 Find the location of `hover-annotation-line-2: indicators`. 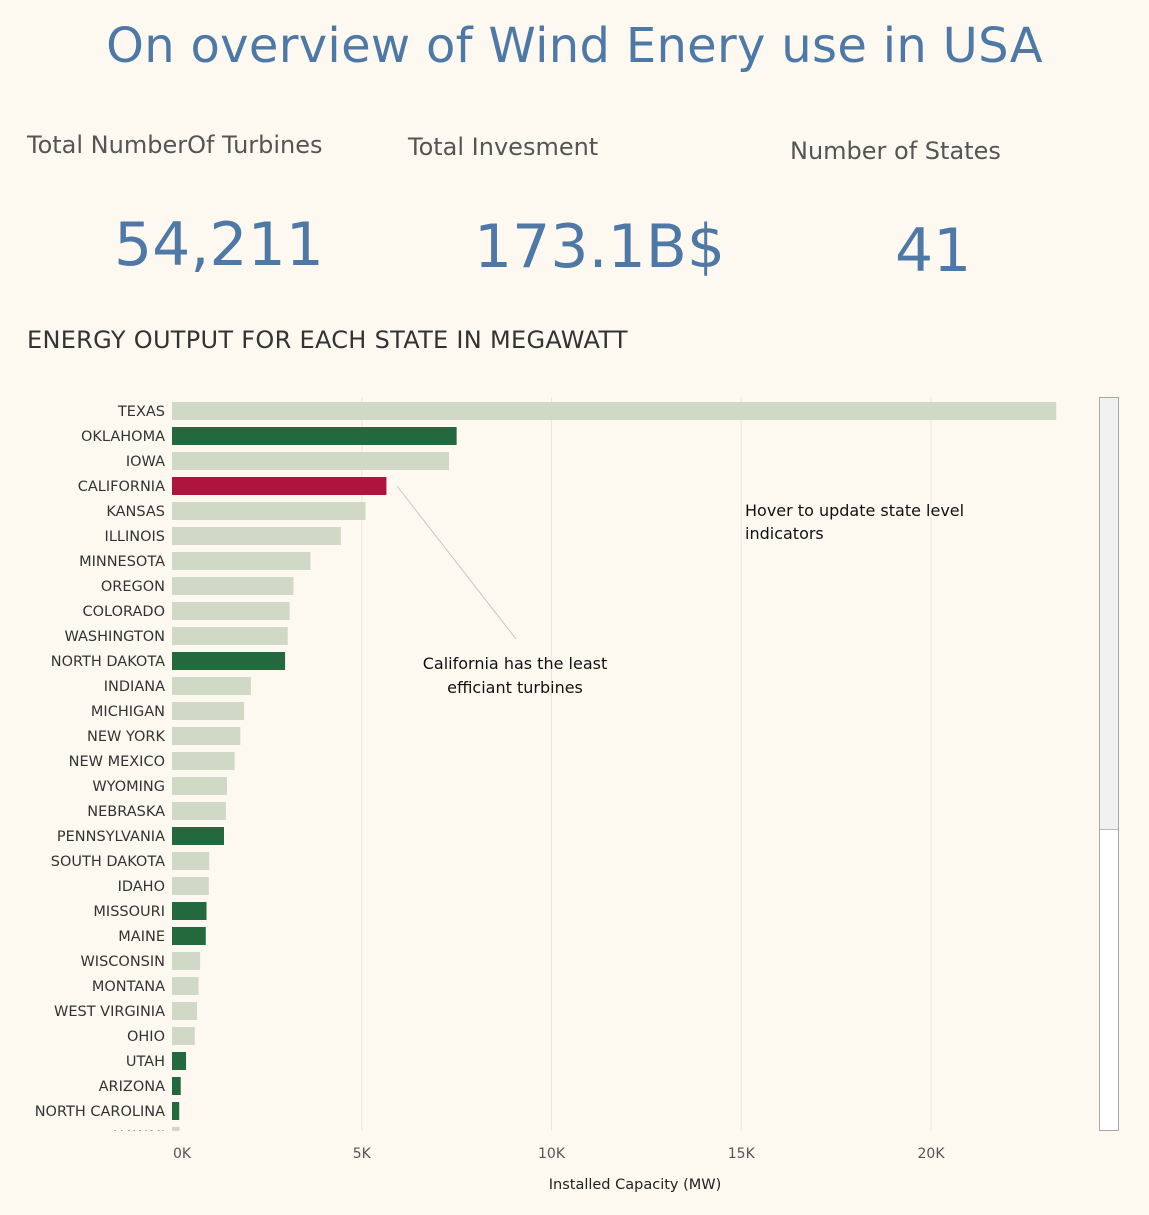

hover-annotation-line-2: indicators is located at coordinates (784, 533).